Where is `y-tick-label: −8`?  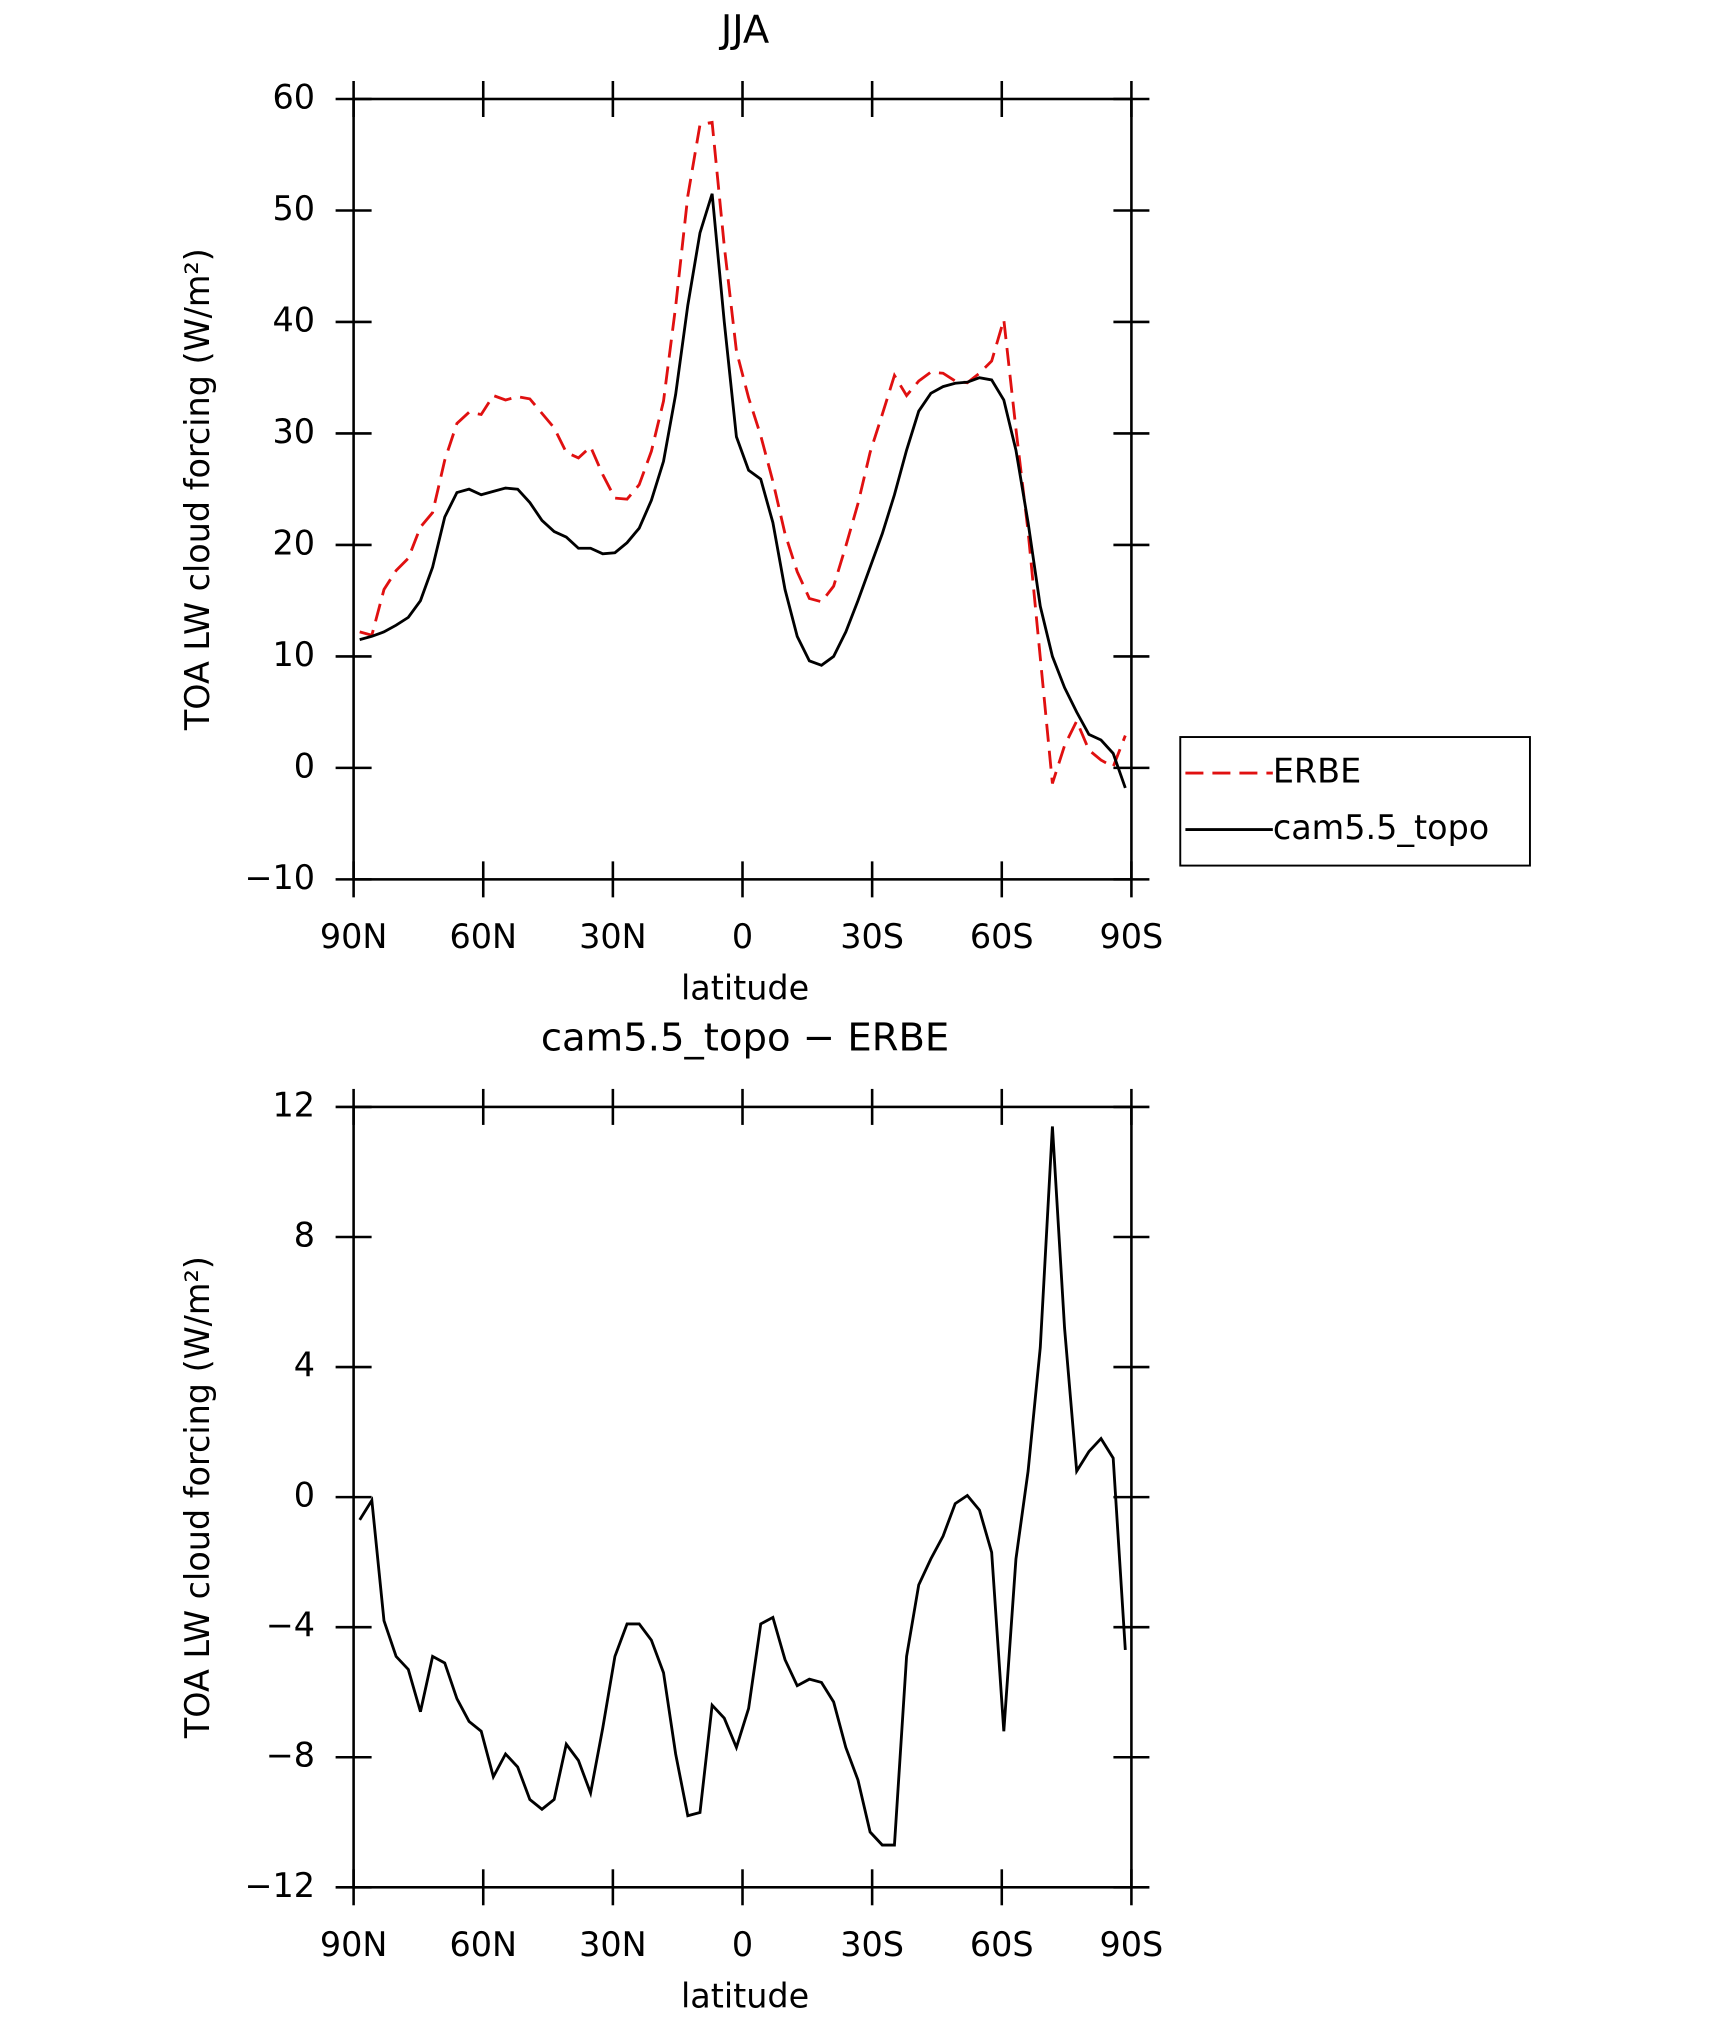 y-tick-label: −8 is located at coordinates (290, 1755).